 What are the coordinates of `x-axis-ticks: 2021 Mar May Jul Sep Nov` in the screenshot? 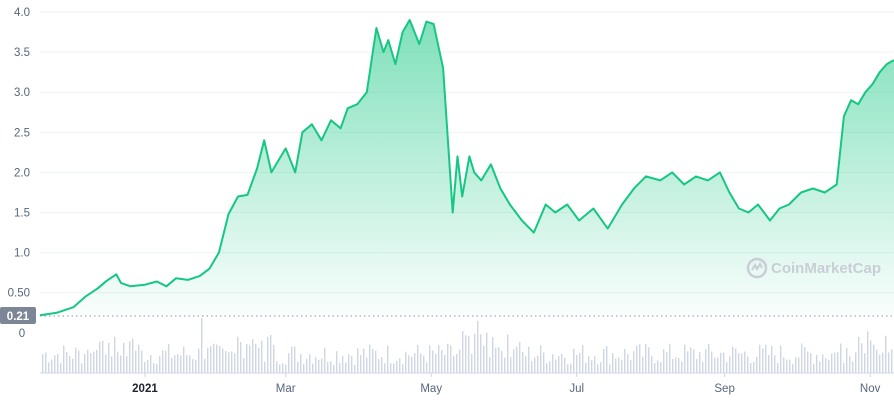 It's located at (506, 384).